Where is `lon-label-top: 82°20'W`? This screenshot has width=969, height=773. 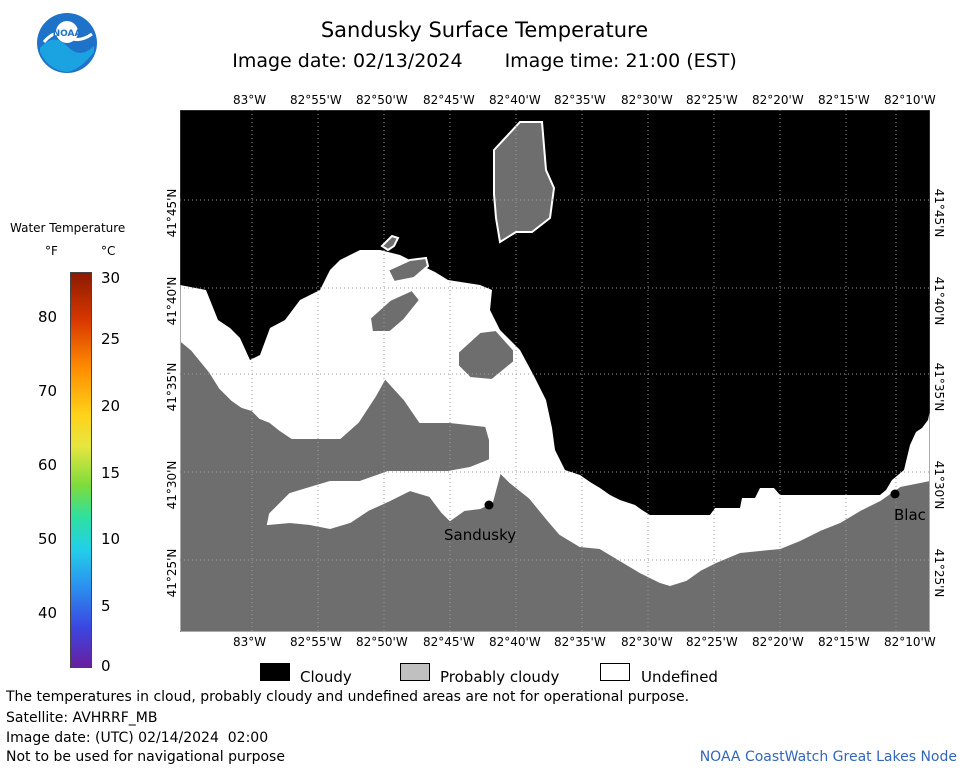
lon-label-top: 82°20'W is located at coordinates (778, 100).